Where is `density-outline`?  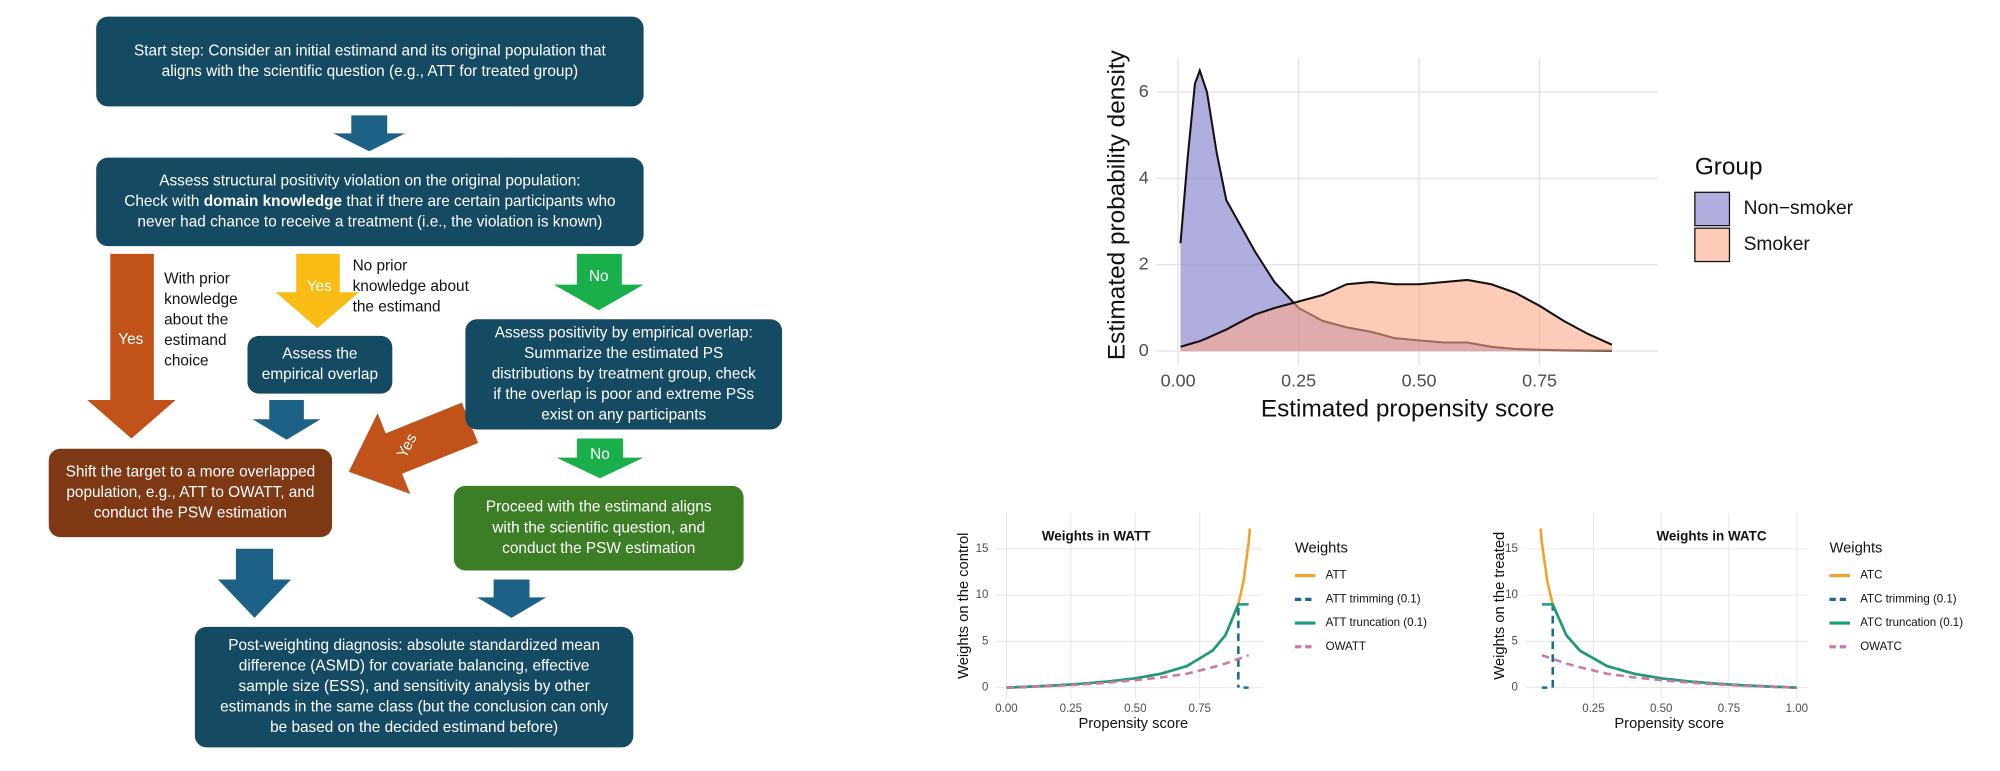
density-outline is located at coordinates (1396, 313).